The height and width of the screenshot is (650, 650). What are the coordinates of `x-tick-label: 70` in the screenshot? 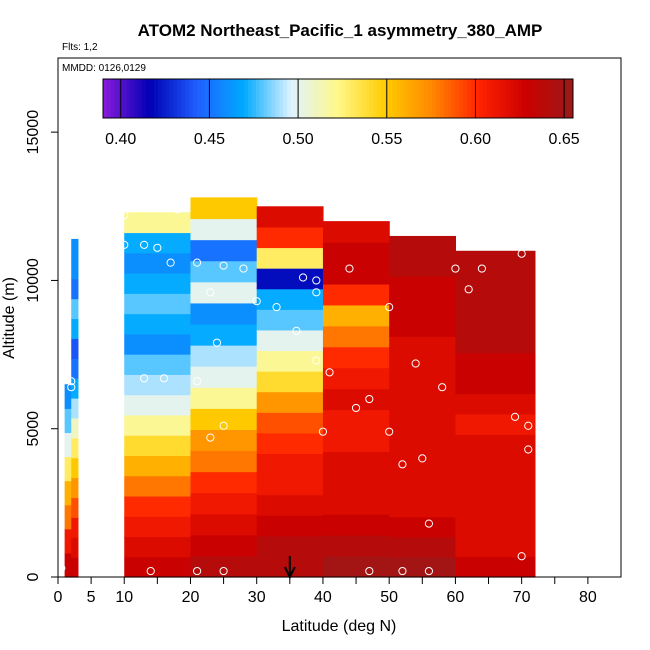 It's located at (522, 597).